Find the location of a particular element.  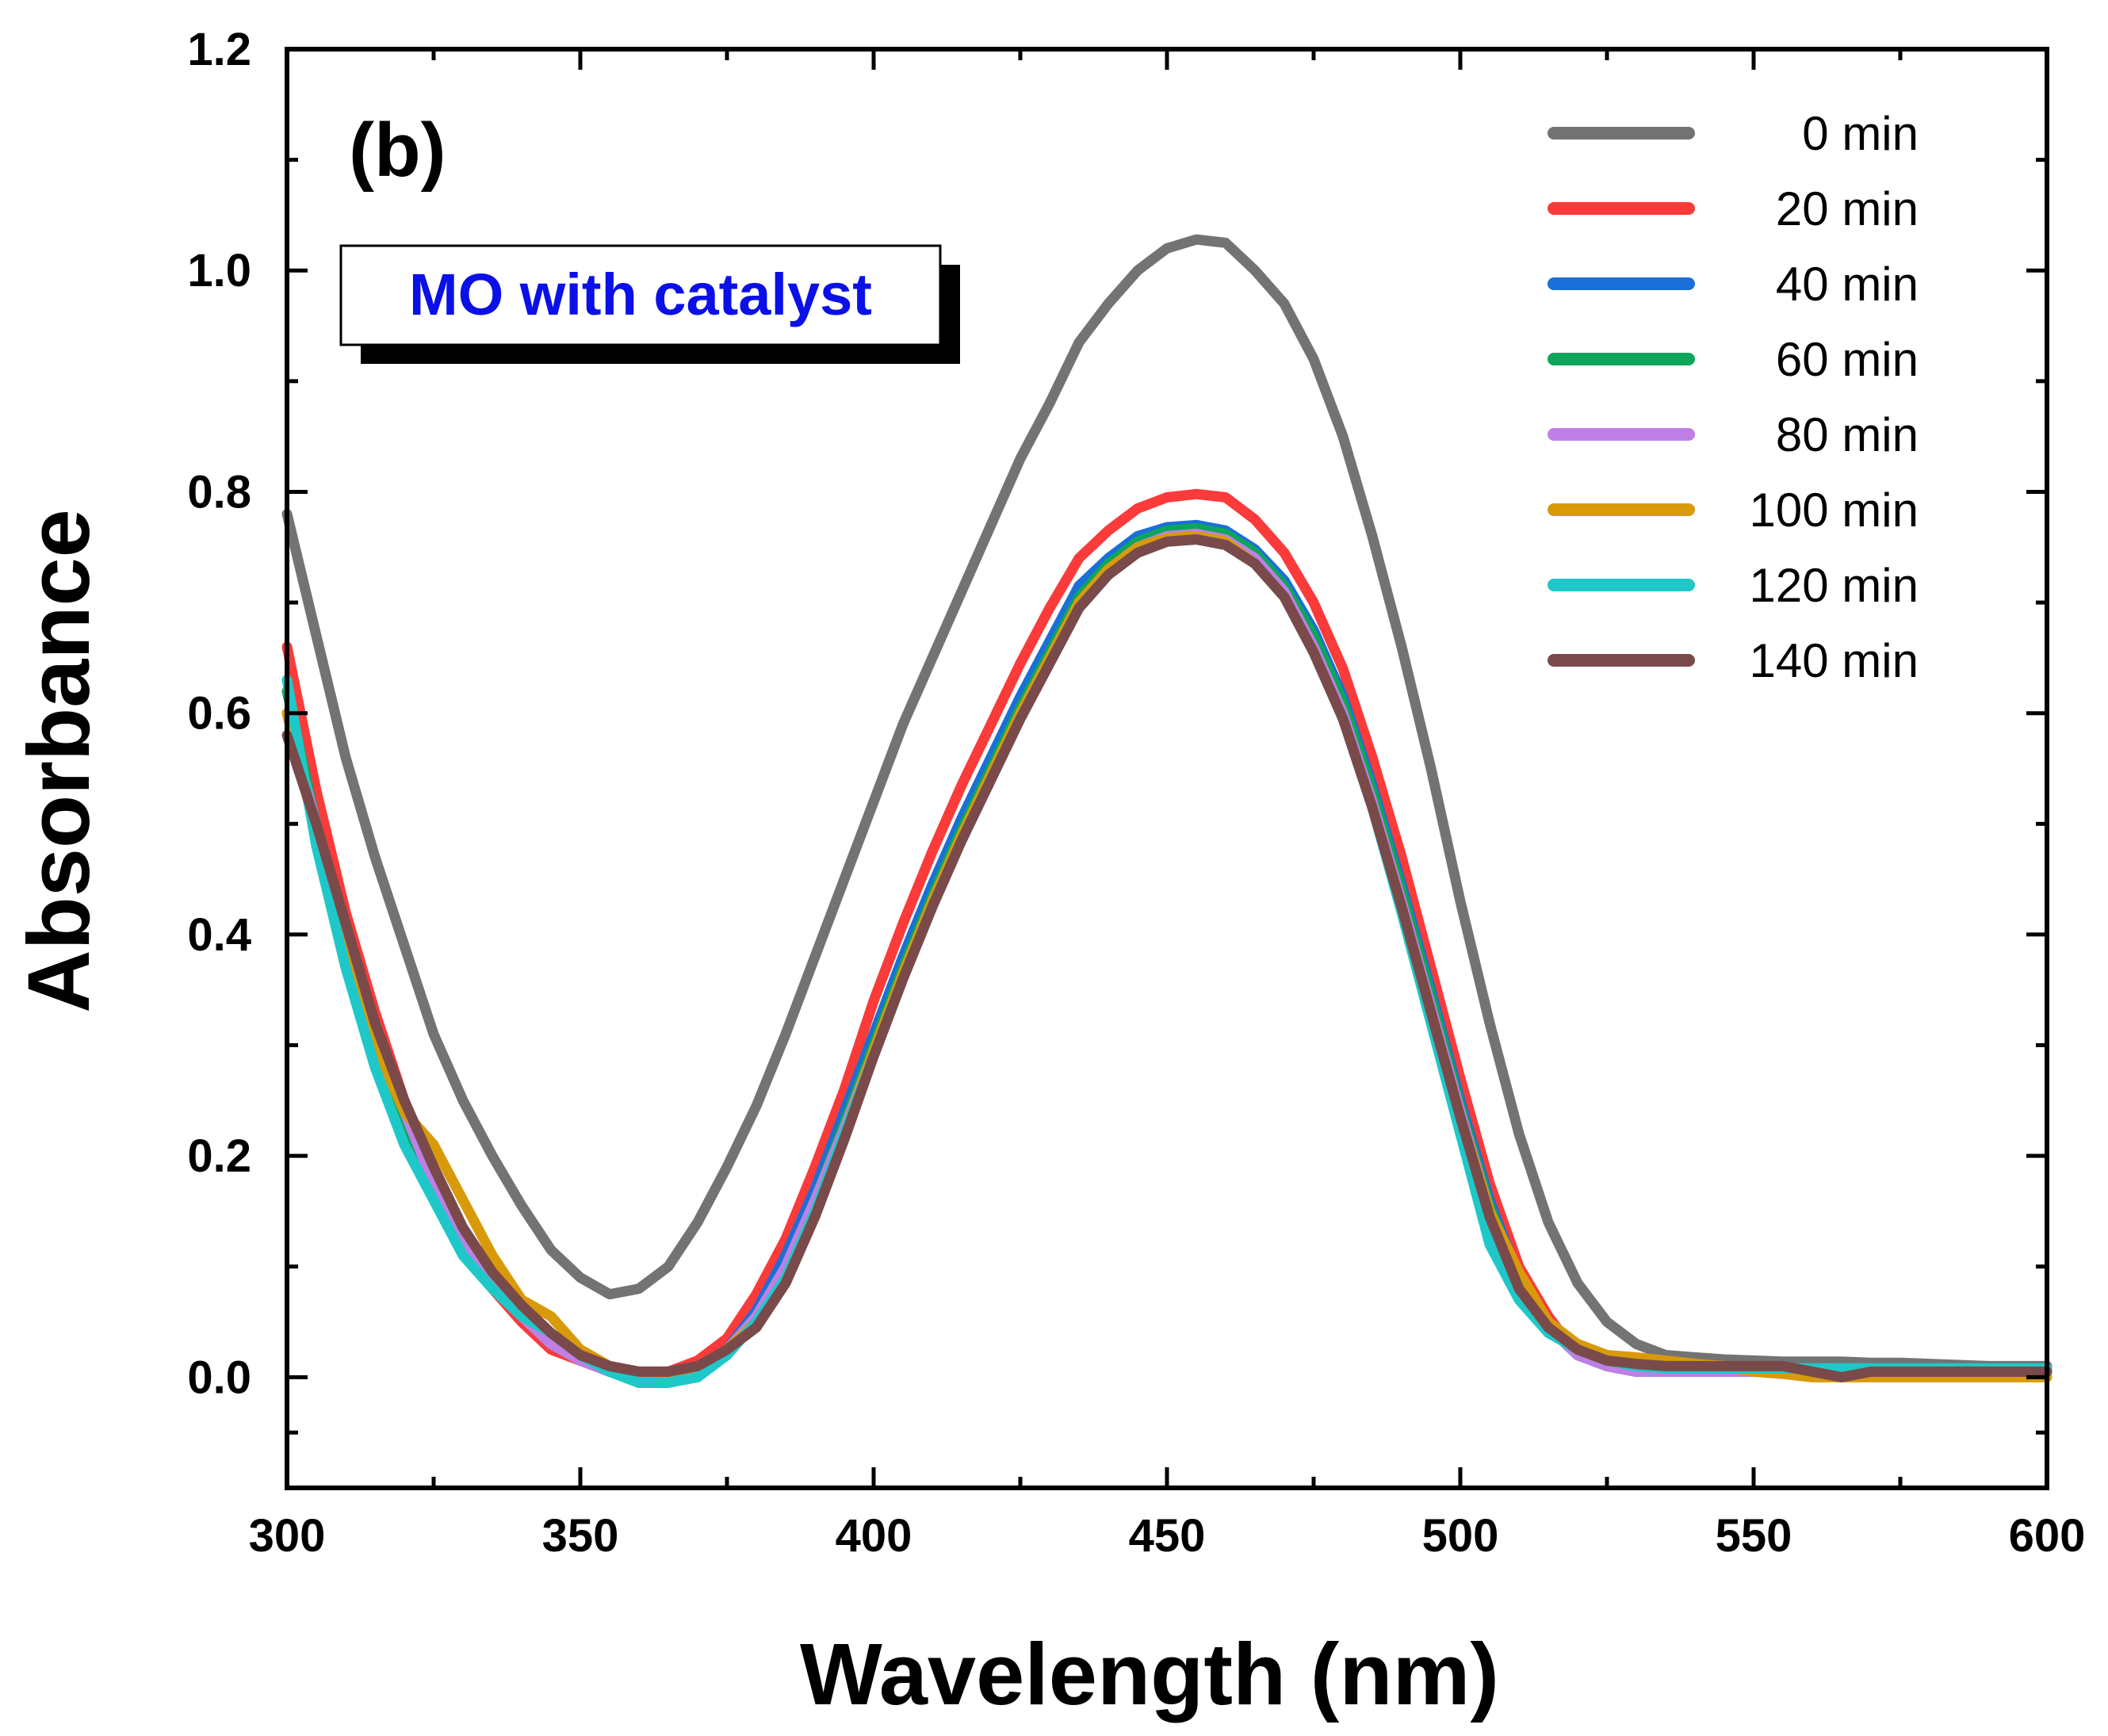

x-tick-label-0: 300 is located at coordinates (287, 1536).